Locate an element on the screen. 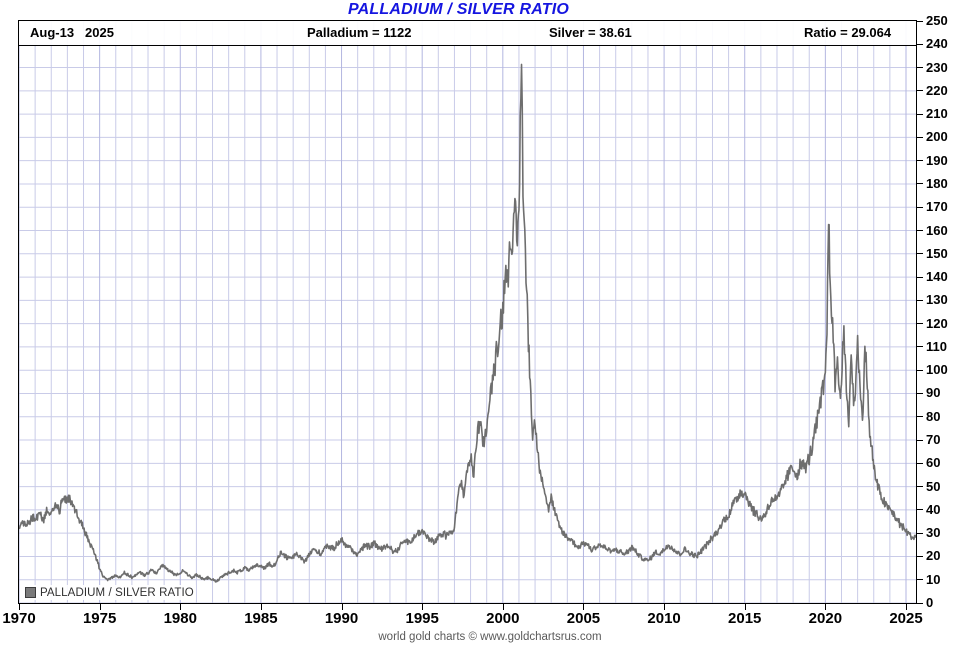 Image resolution: width=980 pixels, height=650 pixels. y-tick-label: 170 is located at coordinates (937, 207).